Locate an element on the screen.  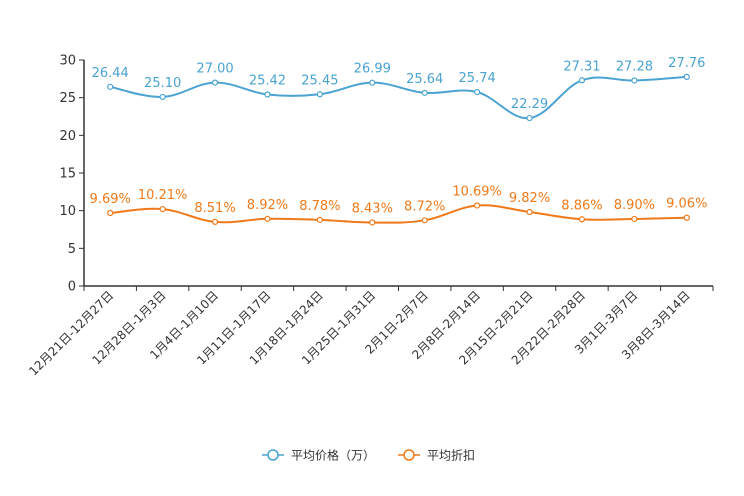
legend-item-1: 平均价格（万） is located at coordinates (318, 455).